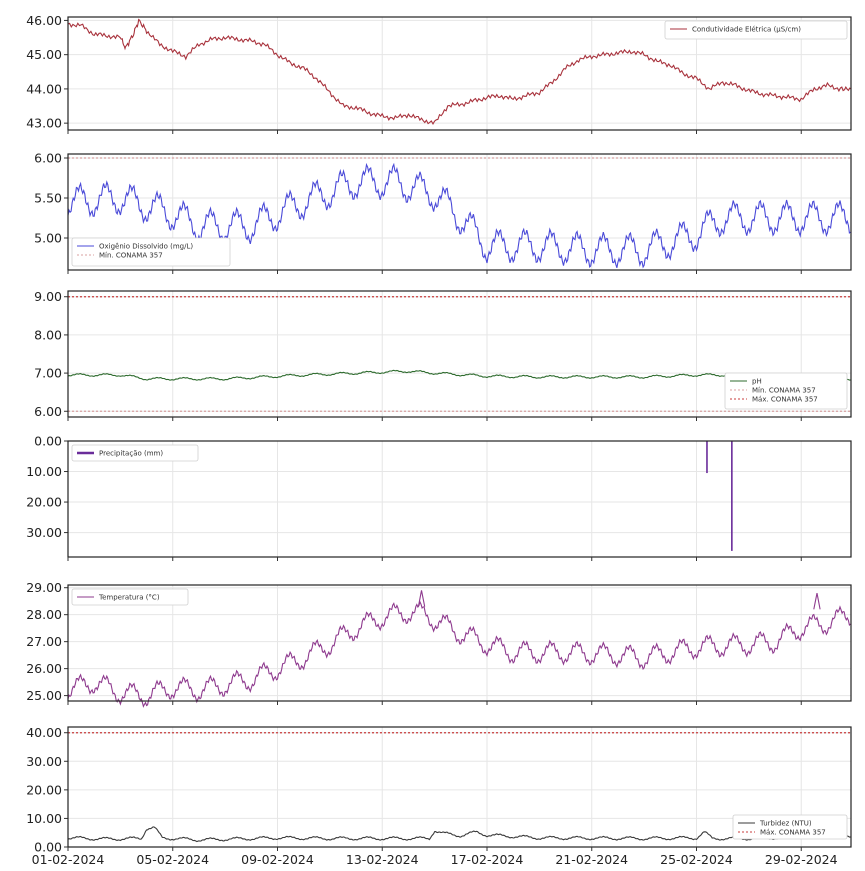  Describe the element at coordinates (487, 859) in the screenshot. I see `x-tick-label: 17-02-2024` at that location.